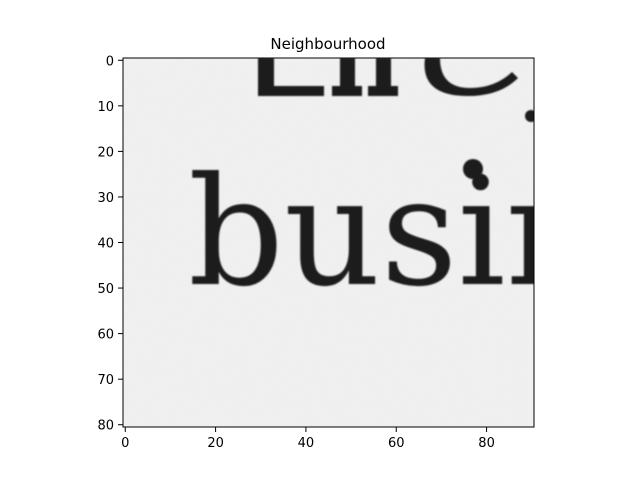  Describe the element at coordinates (105, 289) in the screenshot. I see `y-tick-label: 50` at that location.